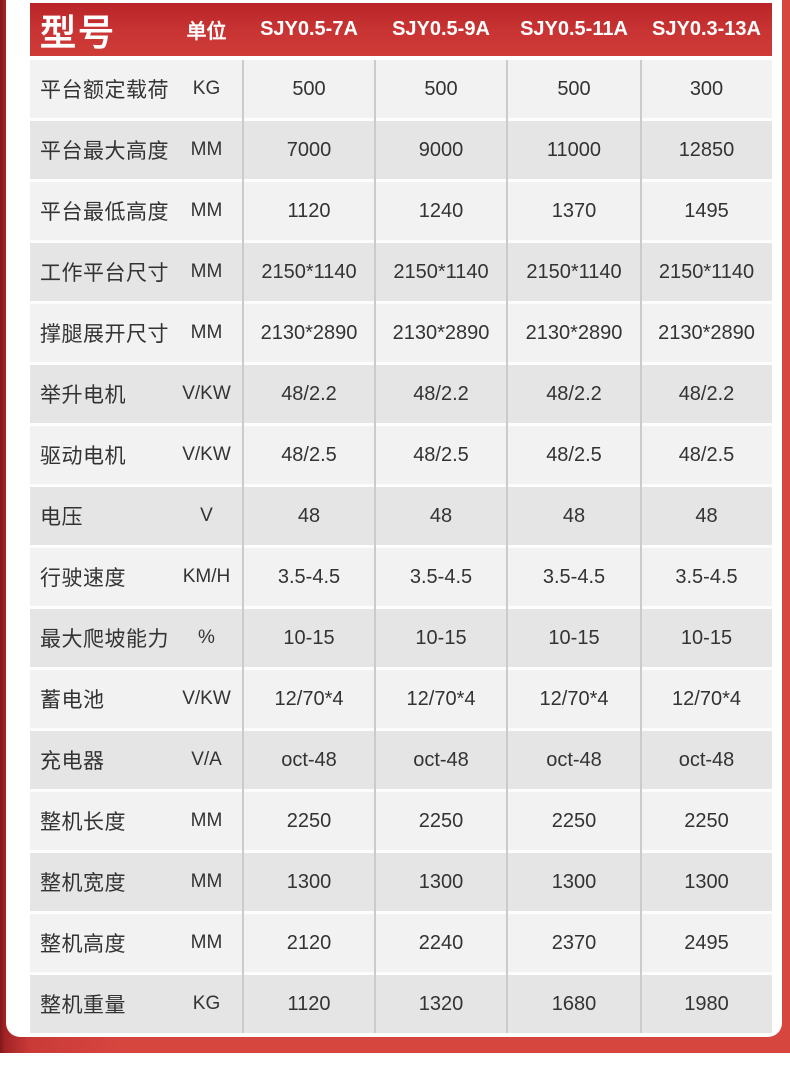  What do you see at coordinates (401, 1005) in the screenshot?
I see `spec-row: 整机重量 KG 1120 1320 1680 1980` at bounding box center [401, 1005].